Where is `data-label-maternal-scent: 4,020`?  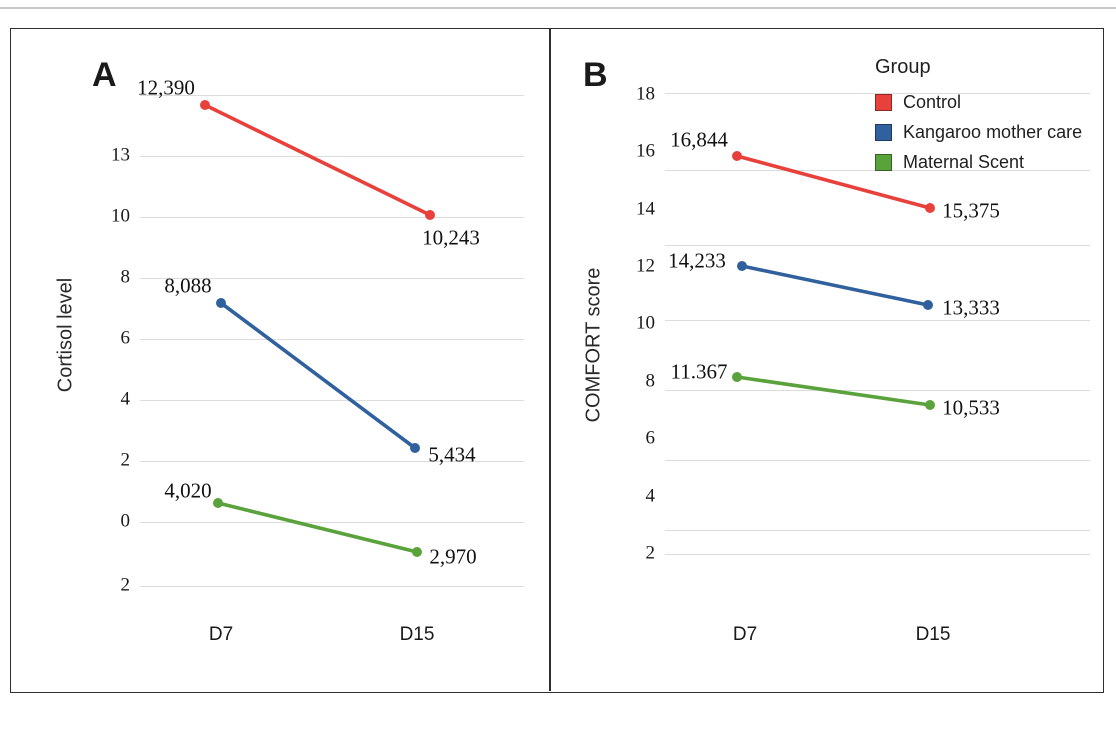 data-label-maternal-scent: 4,020 is located at coordinates (188, 490).